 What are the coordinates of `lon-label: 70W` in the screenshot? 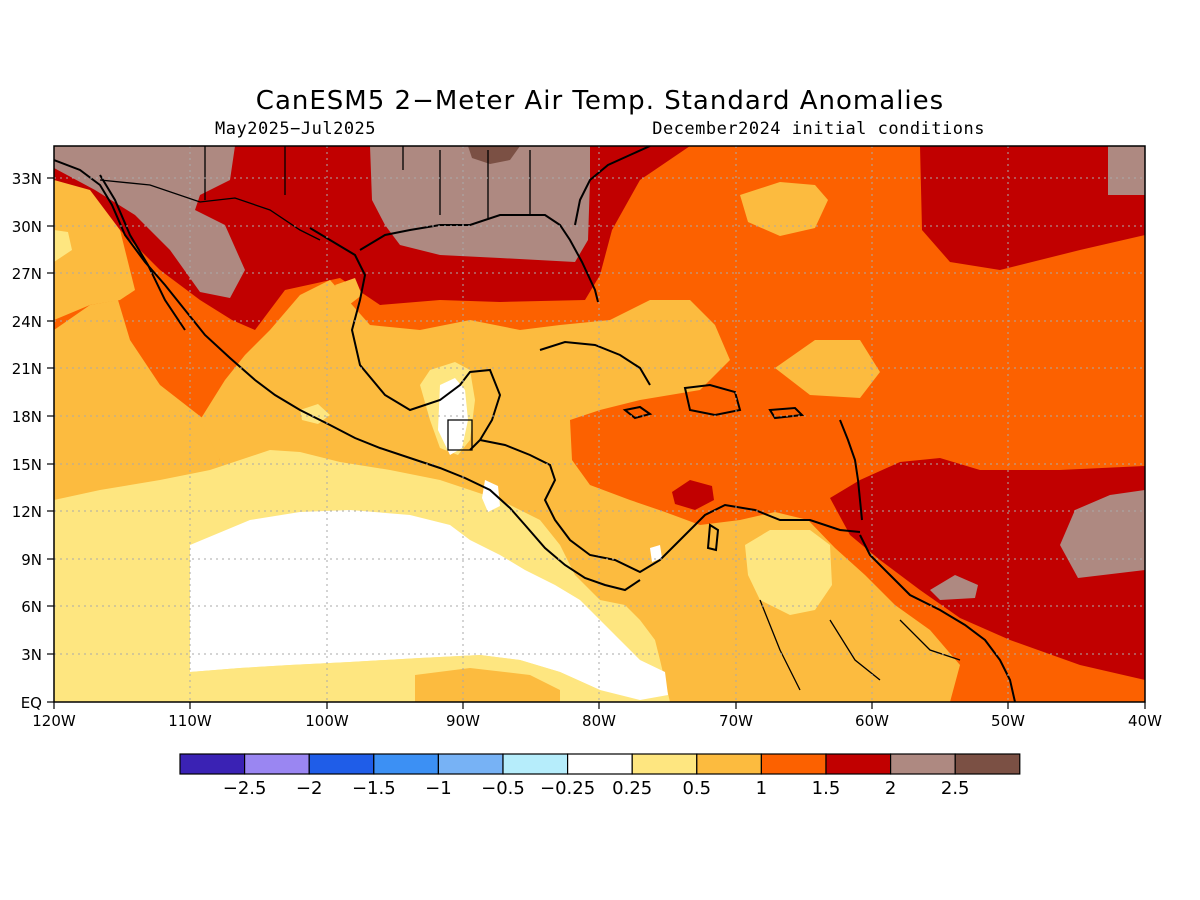 It's located at (736, 721).